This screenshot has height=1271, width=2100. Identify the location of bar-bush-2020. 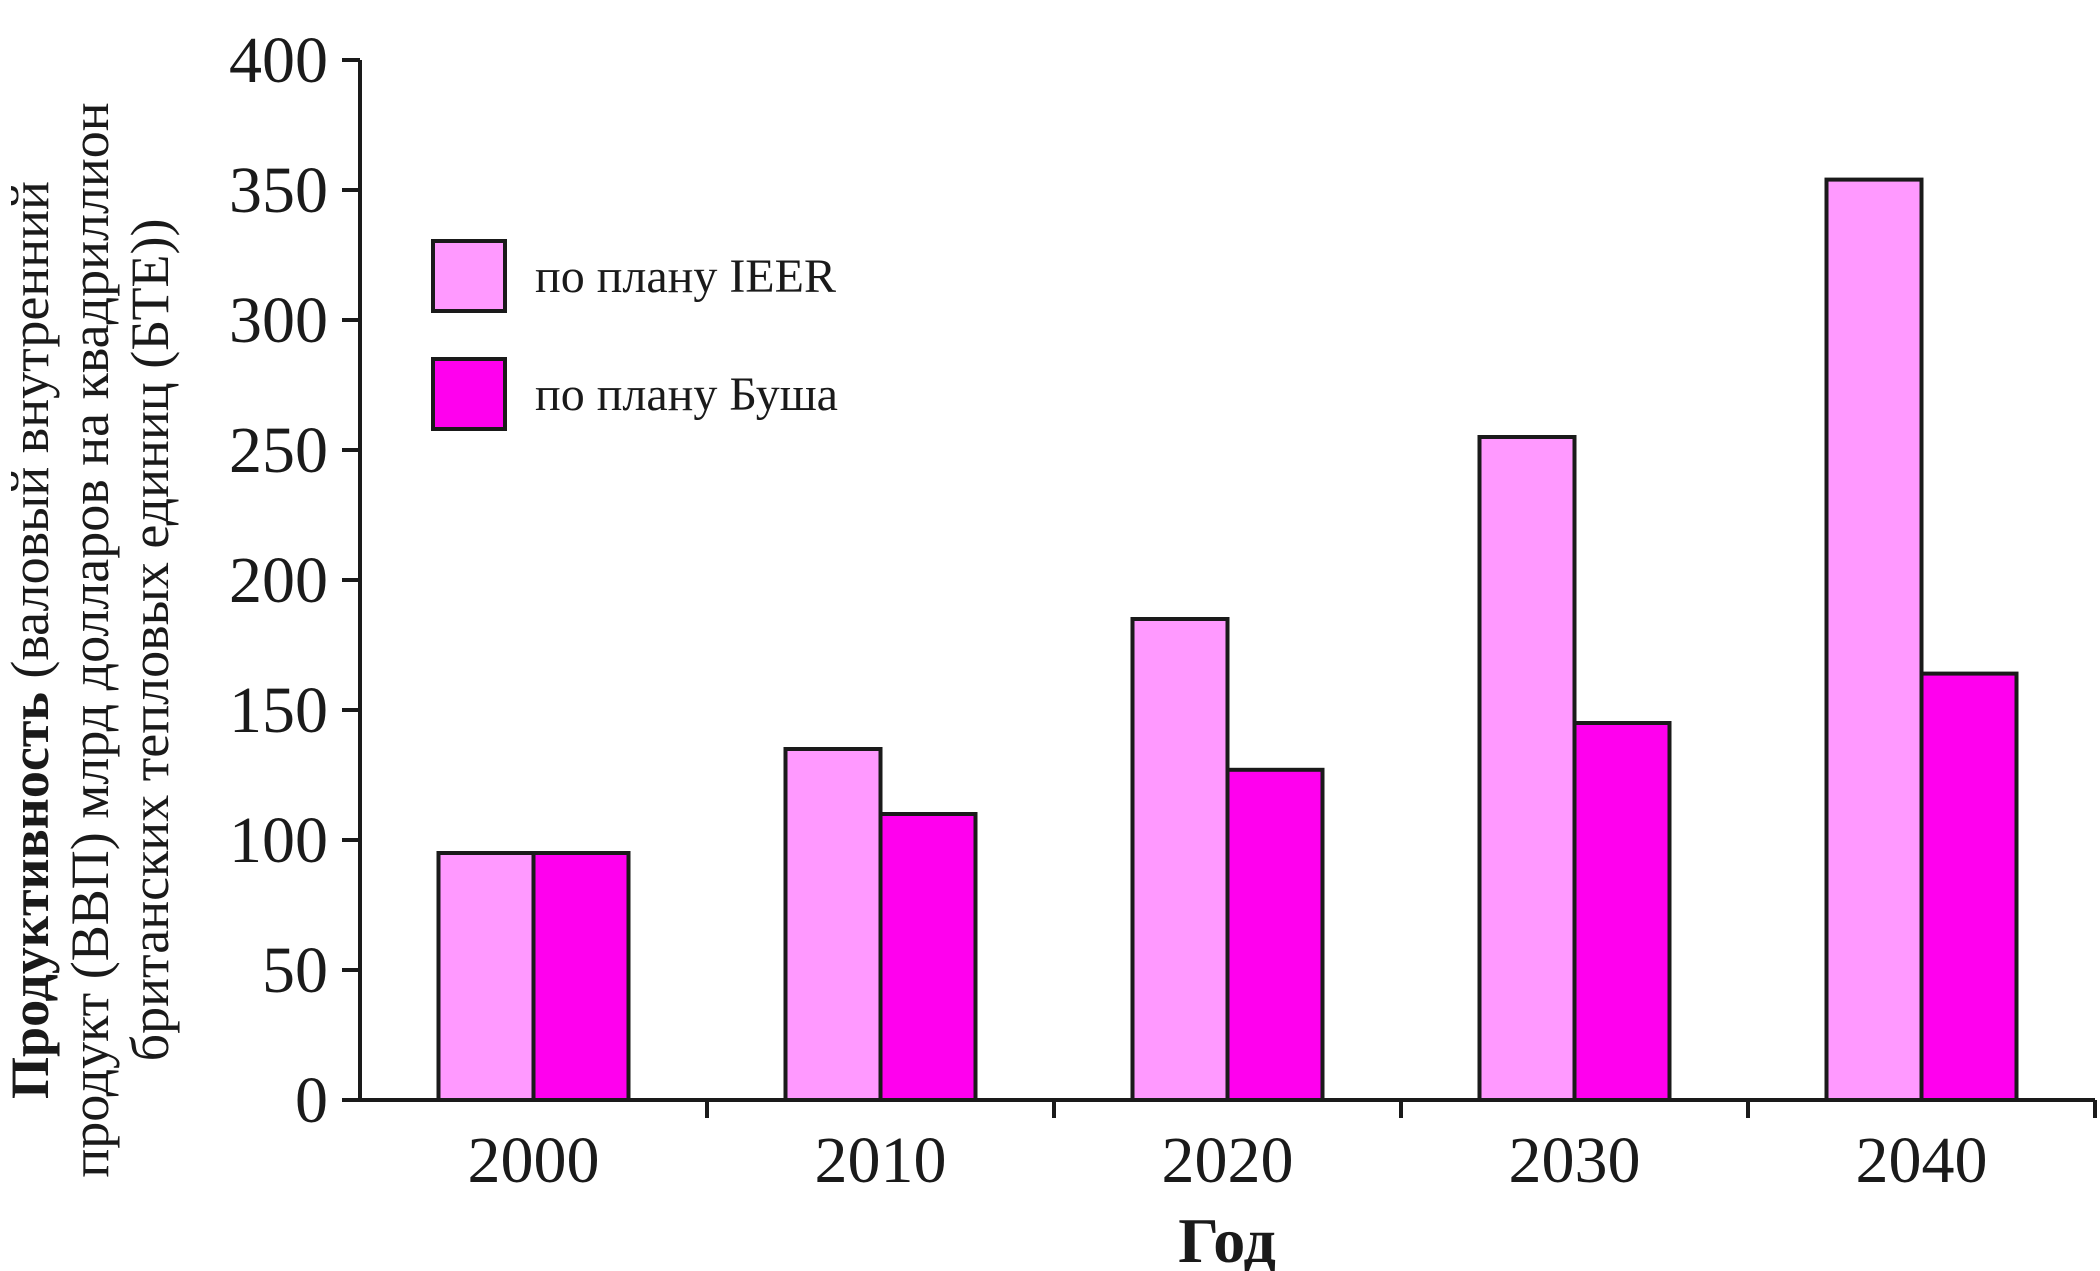
(1275, 934).